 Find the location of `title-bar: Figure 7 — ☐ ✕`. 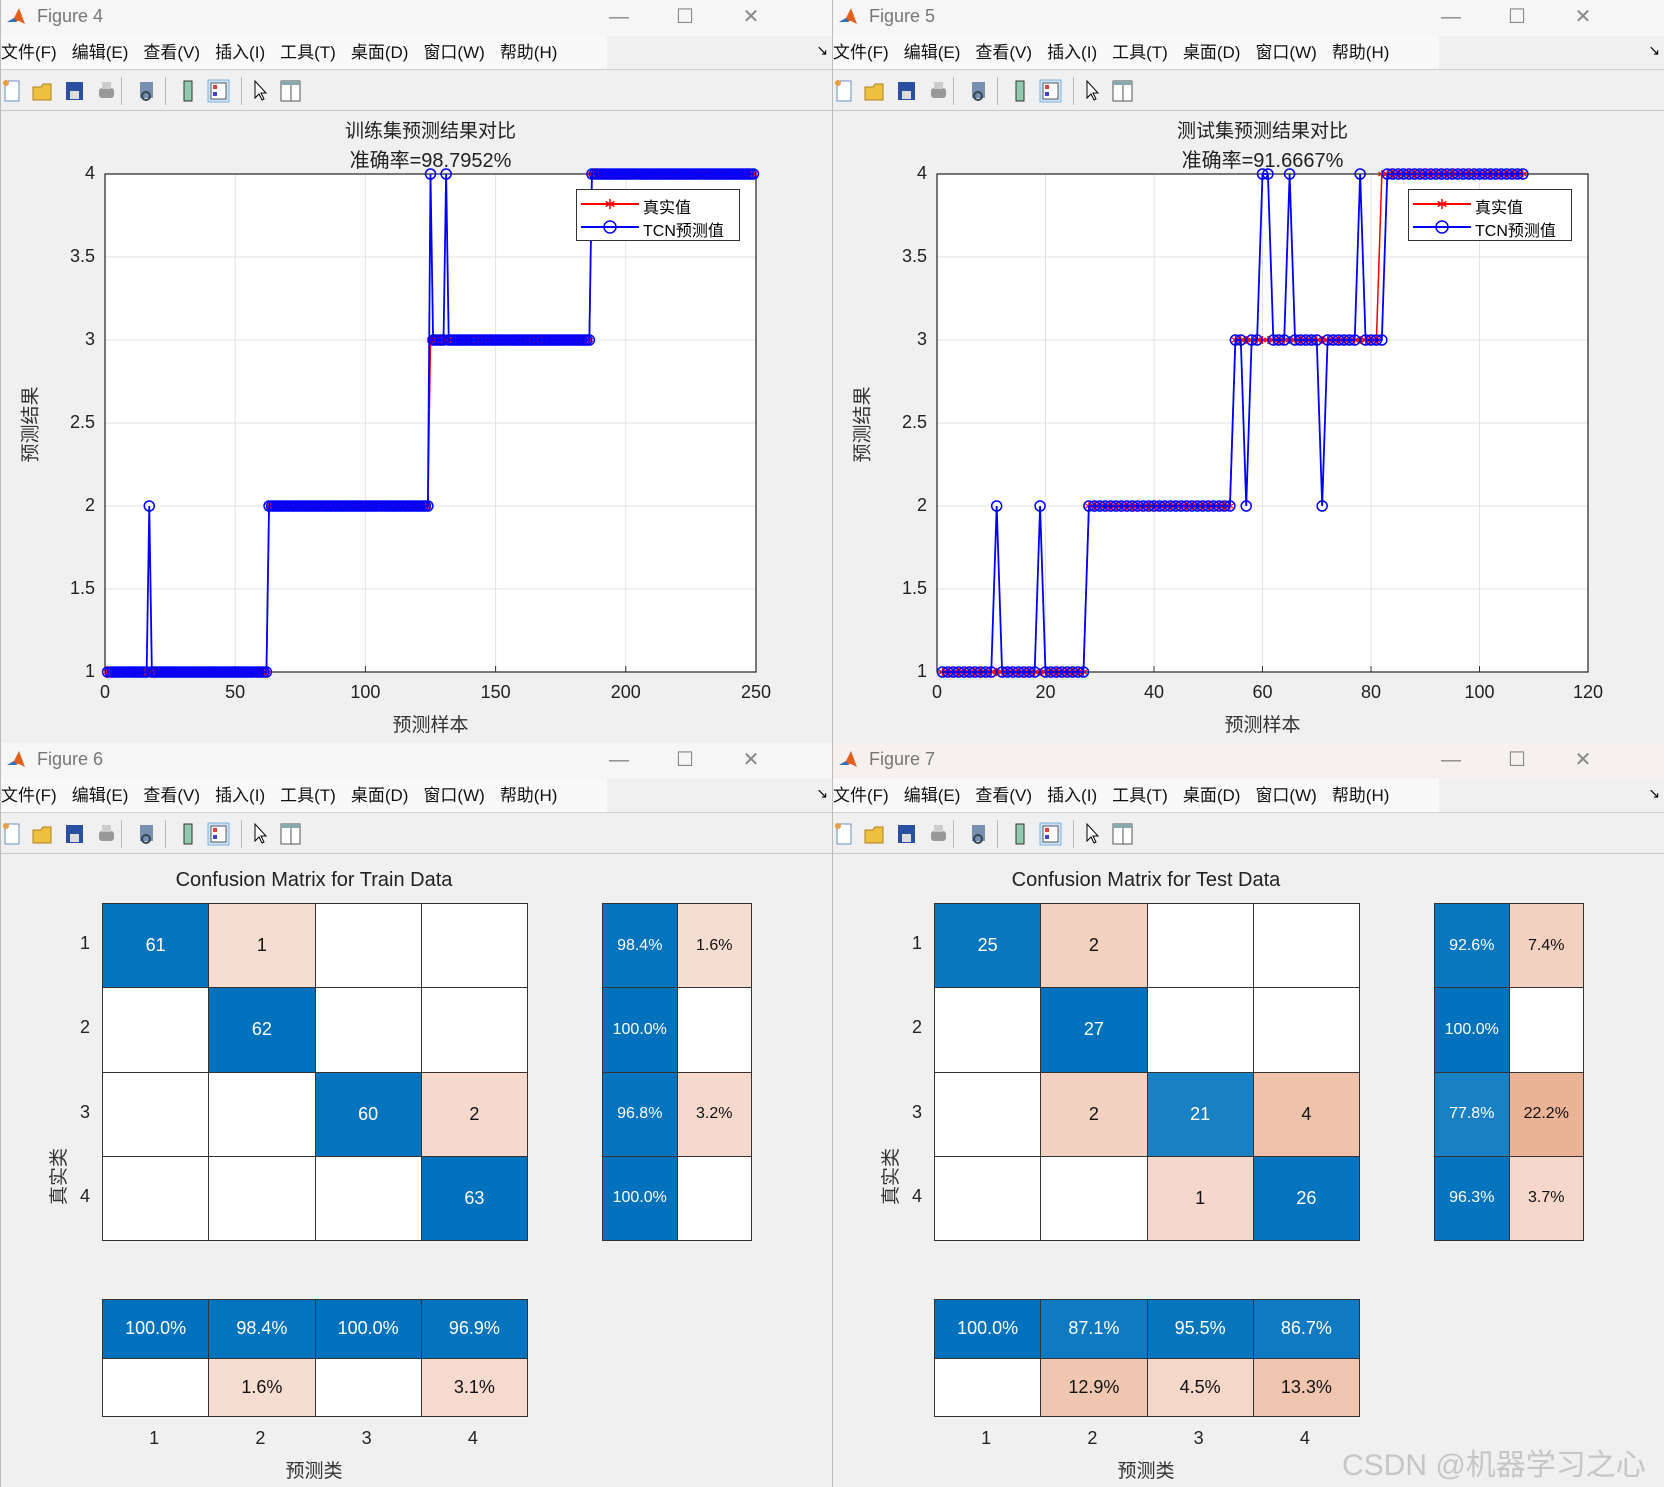

title-bar: Figure 7 — ☐ ✕ is located at coordinates (1248, 761).